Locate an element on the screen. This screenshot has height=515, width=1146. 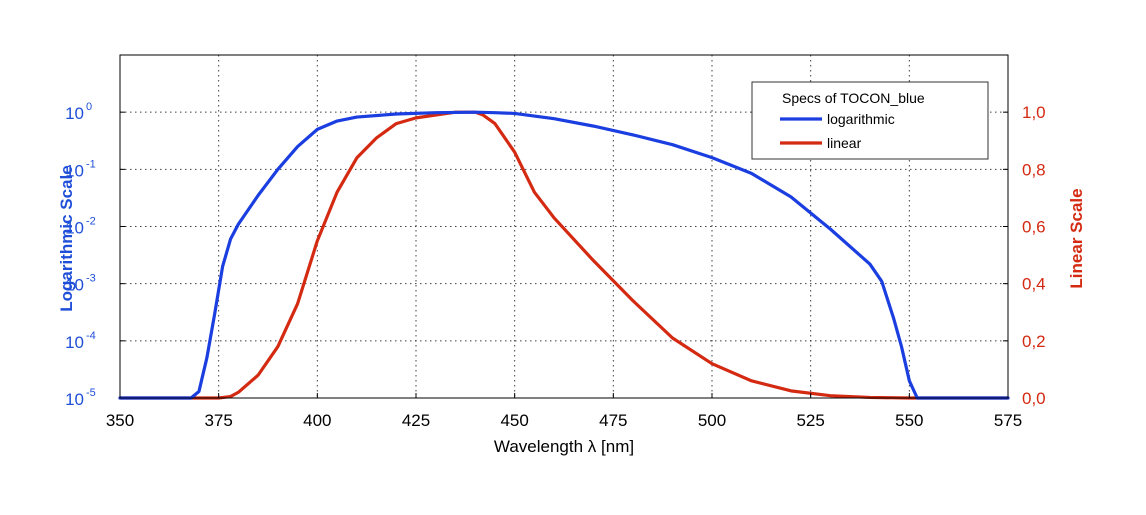
legend-label-logarithmic: logarithmic is located at coordinates (861, 119).